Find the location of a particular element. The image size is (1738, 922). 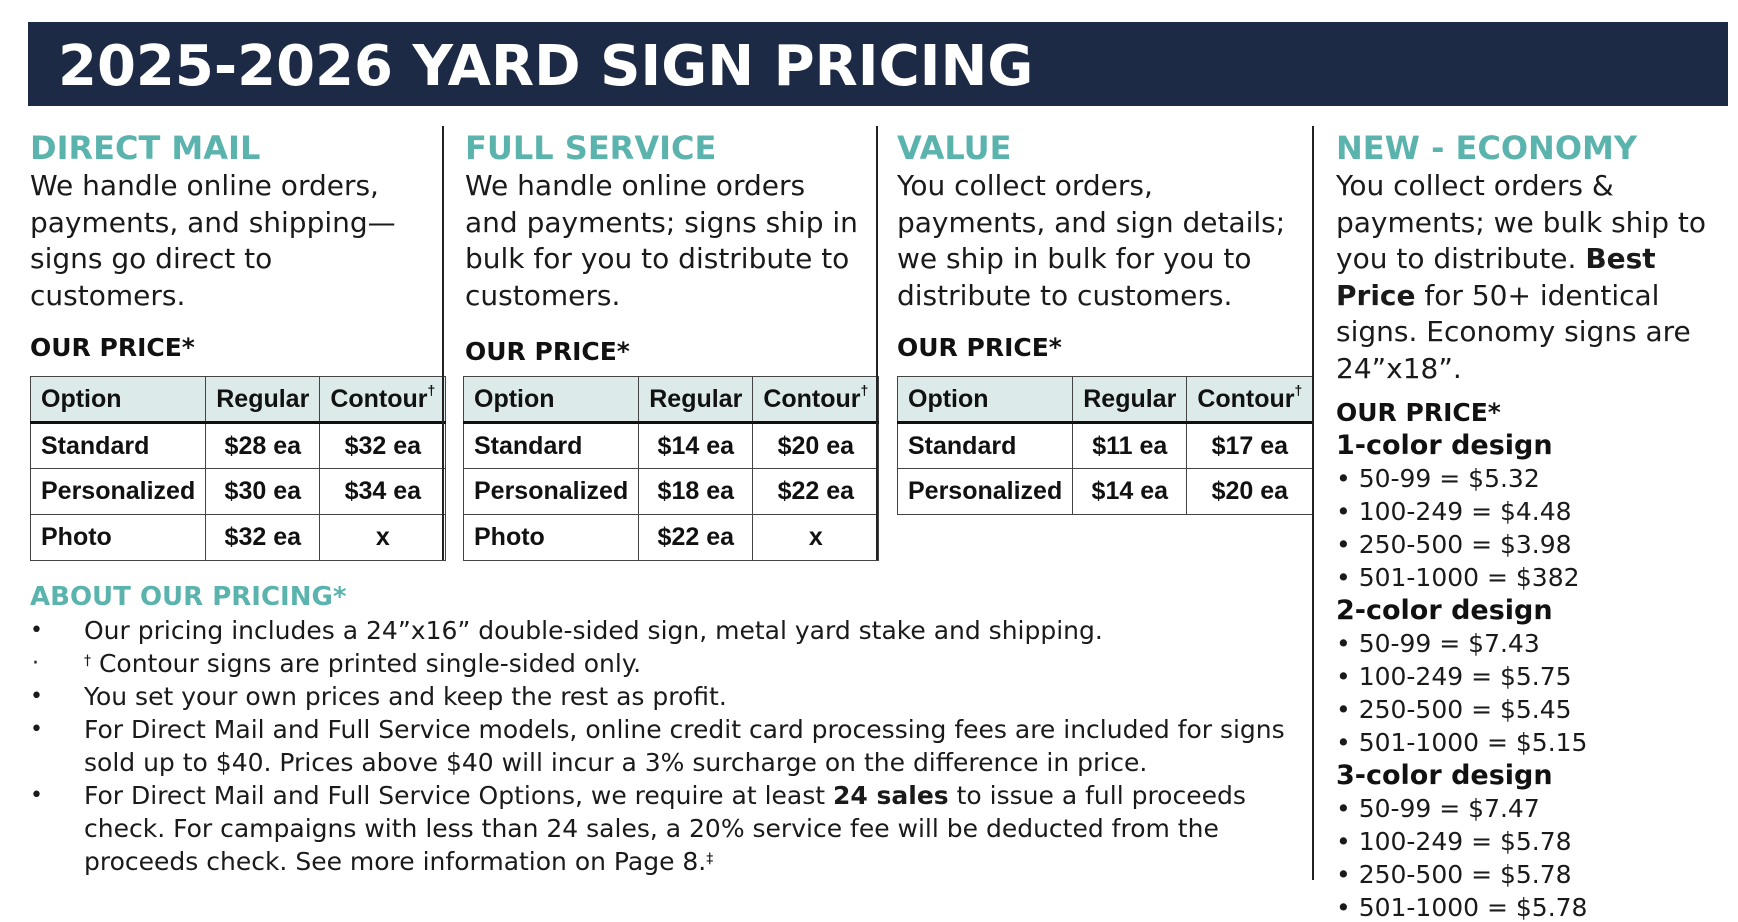

value-price-label: OUR PRICE* is located at coordinates (979, 347).